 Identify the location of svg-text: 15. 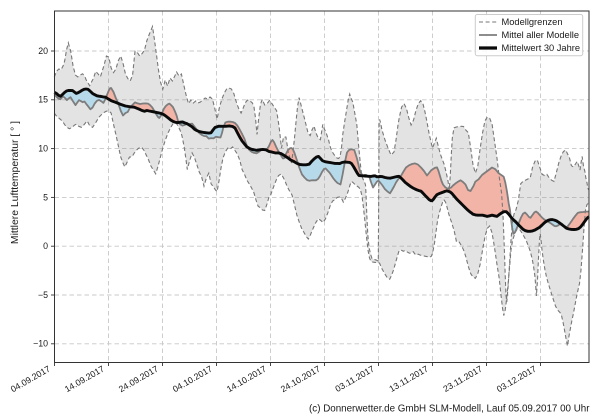
(43, 100).